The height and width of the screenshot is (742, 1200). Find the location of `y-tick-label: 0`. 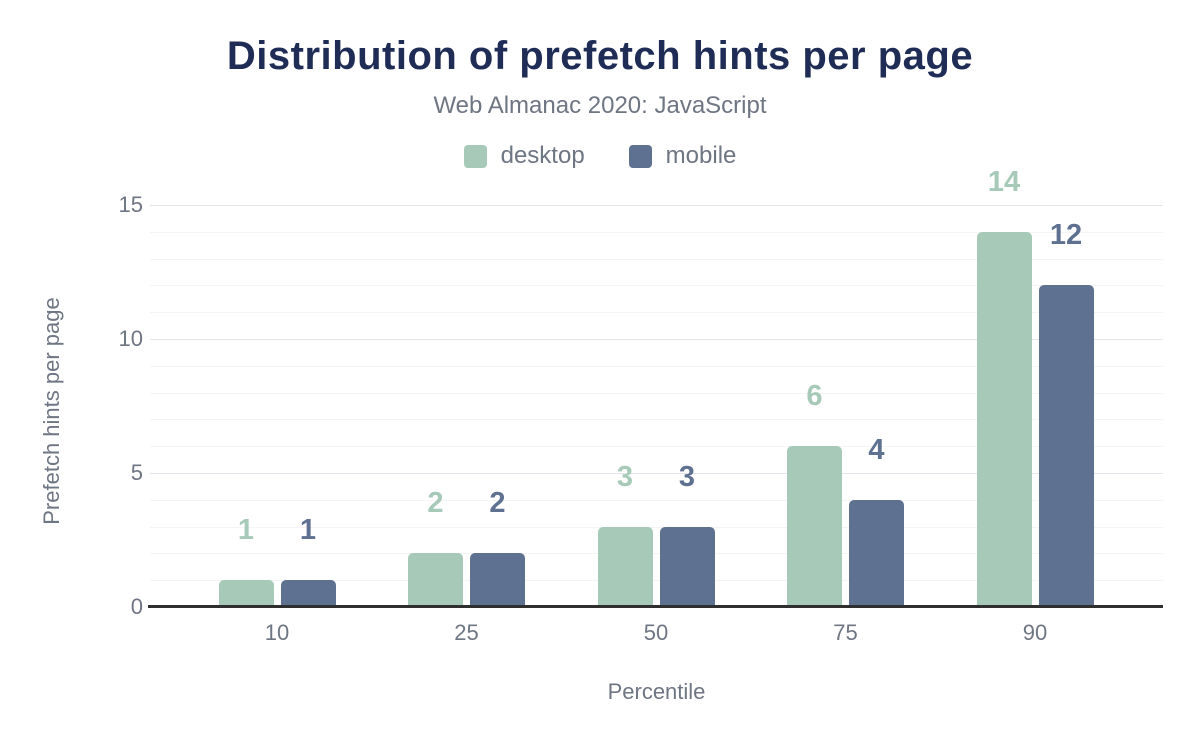

y-tick-label: 0 is located at coordinates (136, 606).